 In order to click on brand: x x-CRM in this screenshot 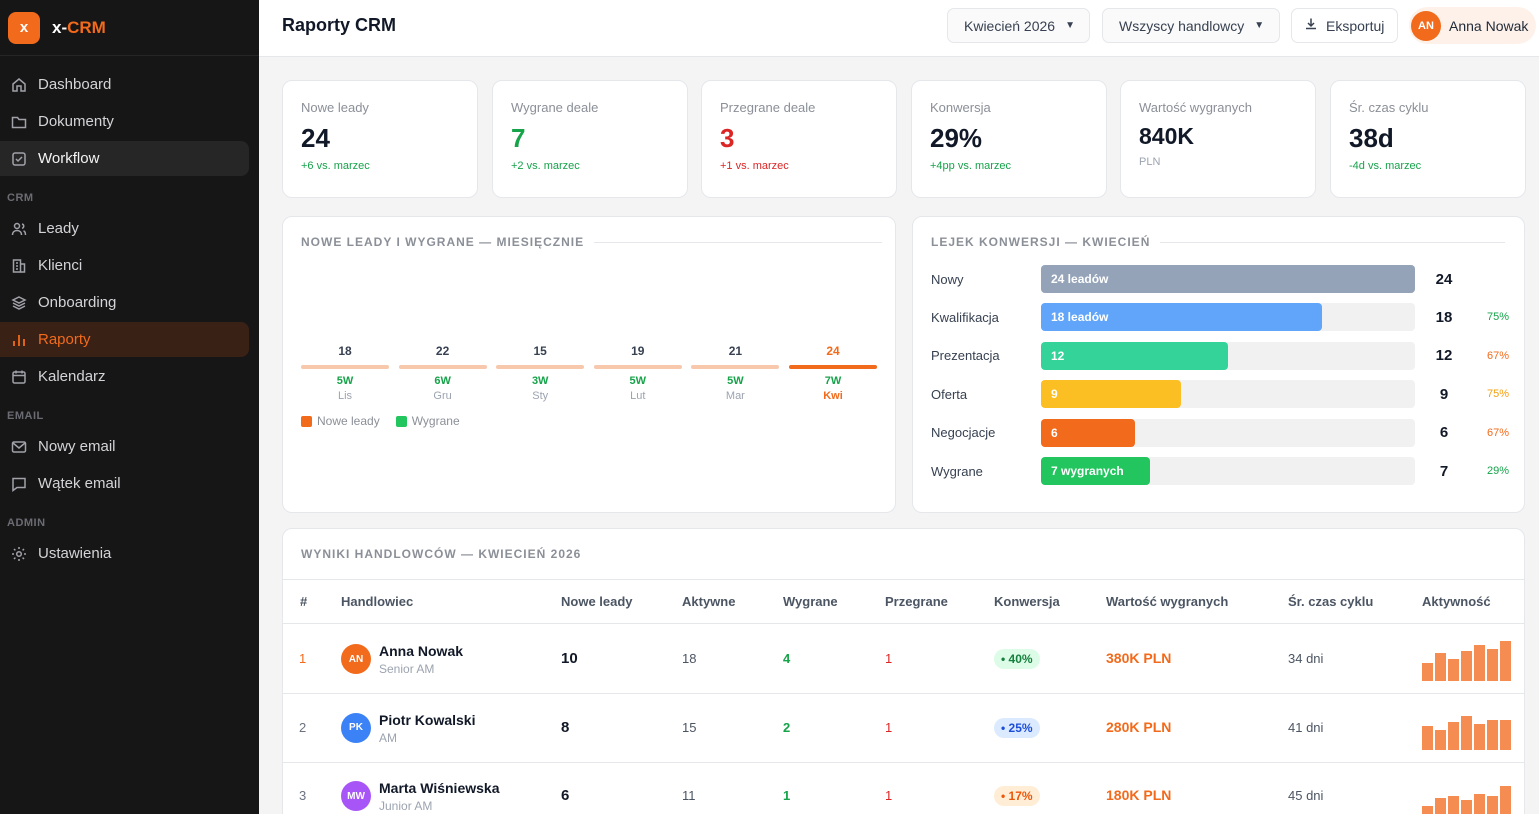, I will do `click(129, 28)`.